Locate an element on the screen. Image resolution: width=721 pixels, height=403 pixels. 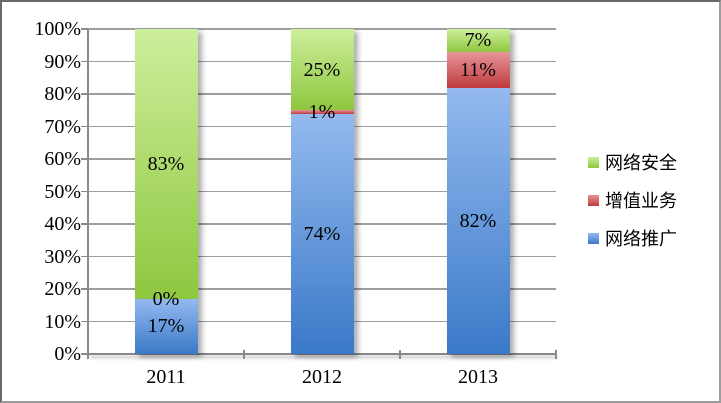
x-axis-line is located at coordinates (322, 354).